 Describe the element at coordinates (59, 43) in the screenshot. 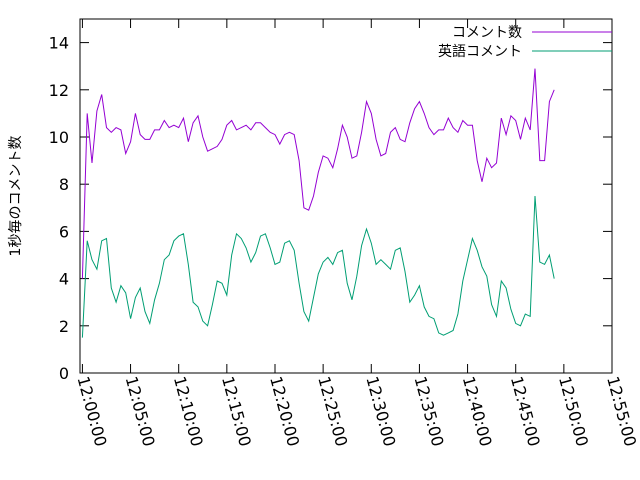

I see `y-tick-label: 14` at that location.